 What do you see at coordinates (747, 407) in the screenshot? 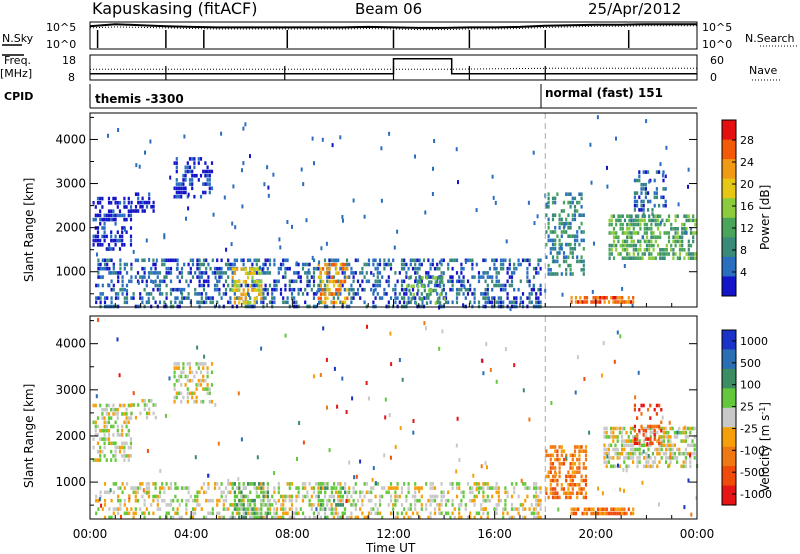
I see `velocity-colorbar-tick-label: 25` at bounding box center [747, 407].